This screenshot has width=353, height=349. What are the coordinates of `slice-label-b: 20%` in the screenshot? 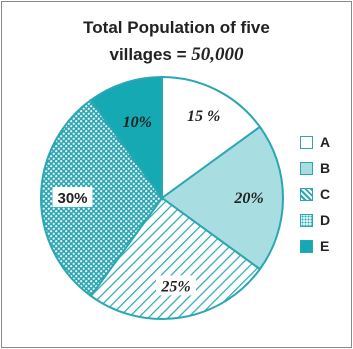 It's located at (248, 198).